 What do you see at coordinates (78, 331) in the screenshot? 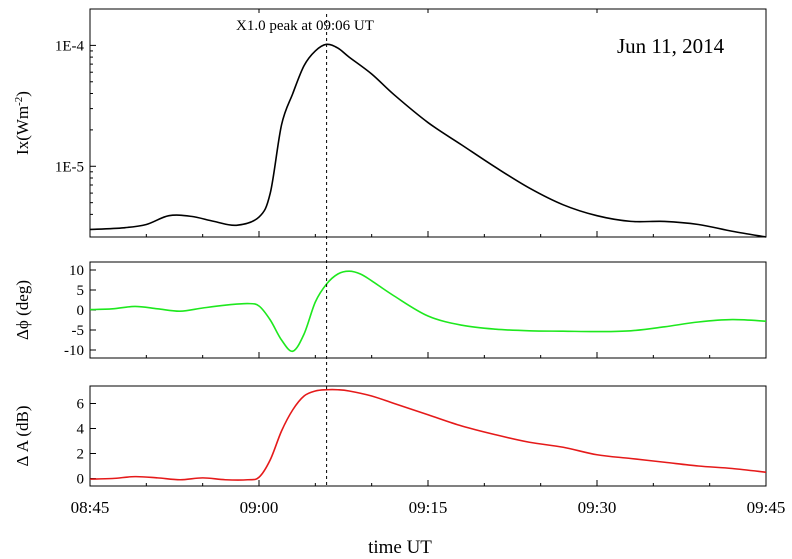
I see `phase-y-tick-label: -5` at bounding box center [78, 331].